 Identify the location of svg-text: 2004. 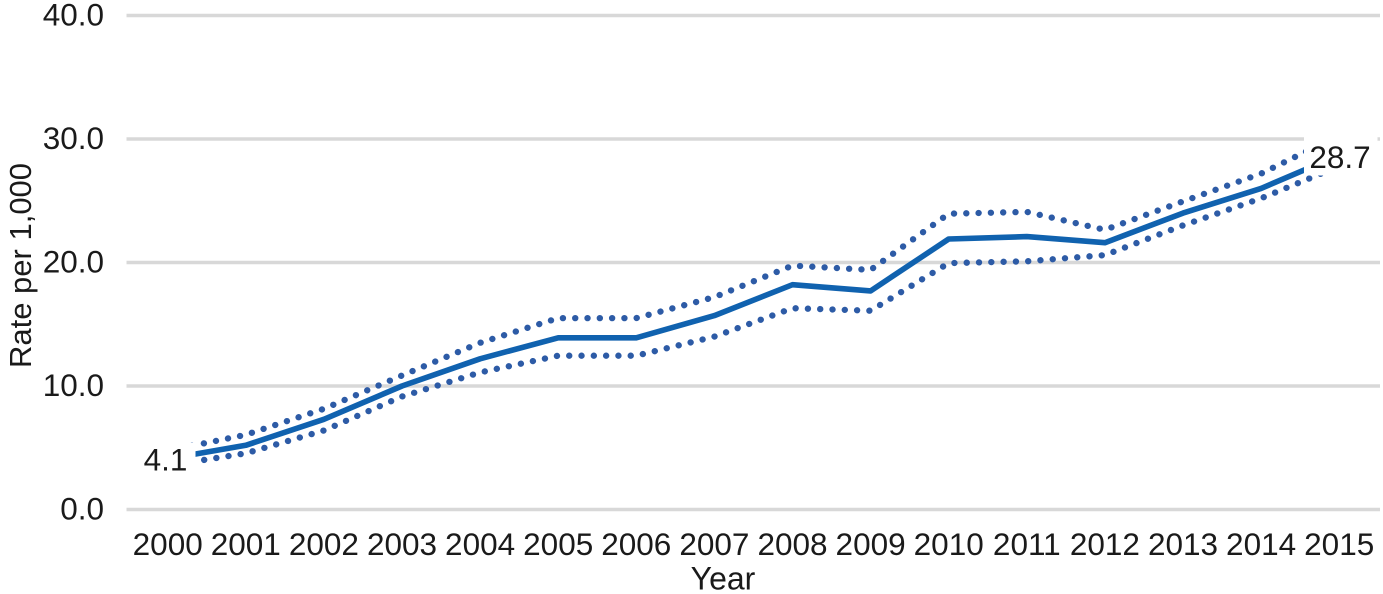
(480, 544).